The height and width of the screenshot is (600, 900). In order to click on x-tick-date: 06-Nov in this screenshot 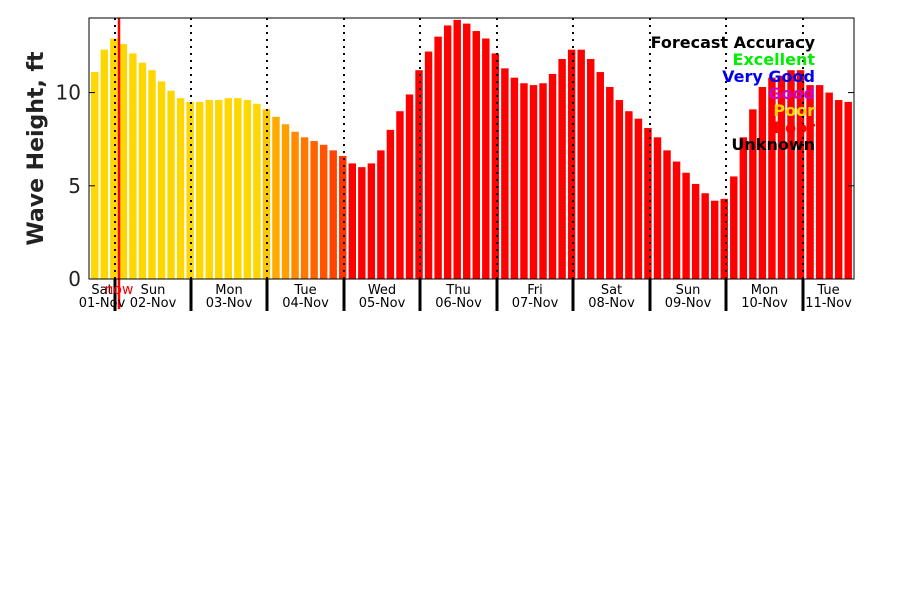, I will do `click(458, 303)`.